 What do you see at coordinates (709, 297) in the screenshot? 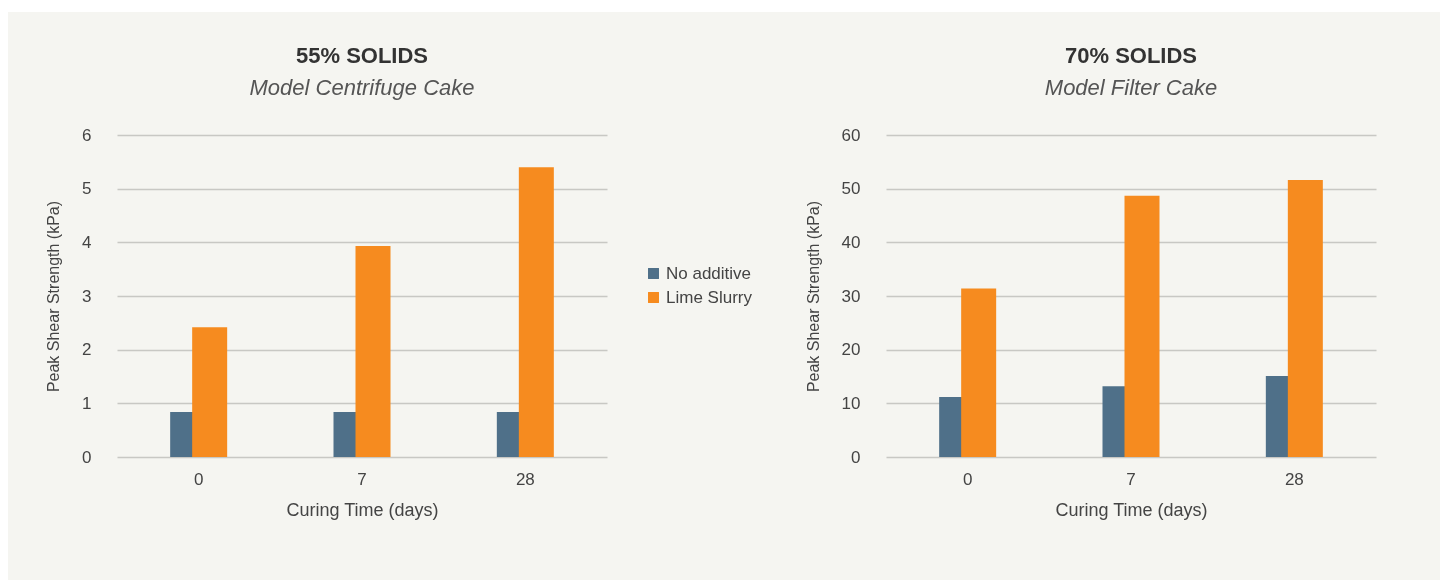
I see `legend-label: Lime Slurry` at bounding box center [709, 297].